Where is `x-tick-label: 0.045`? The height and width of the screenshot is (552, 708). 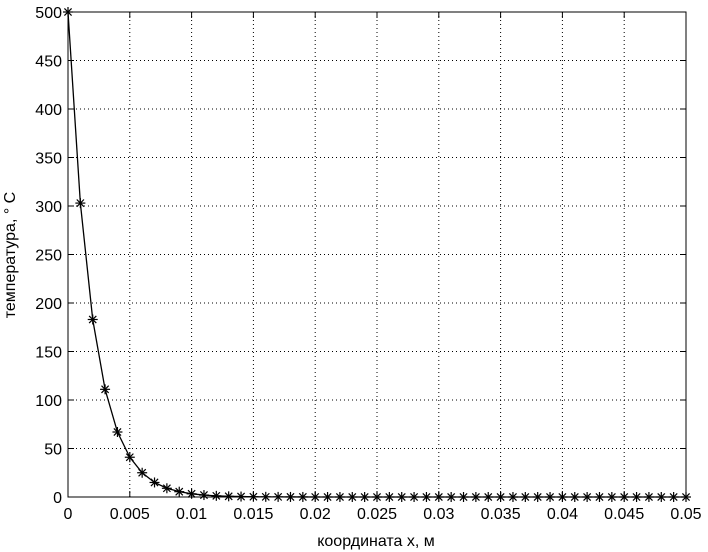
x-tick-label: 0.045 is located at coordinates (624, 514).